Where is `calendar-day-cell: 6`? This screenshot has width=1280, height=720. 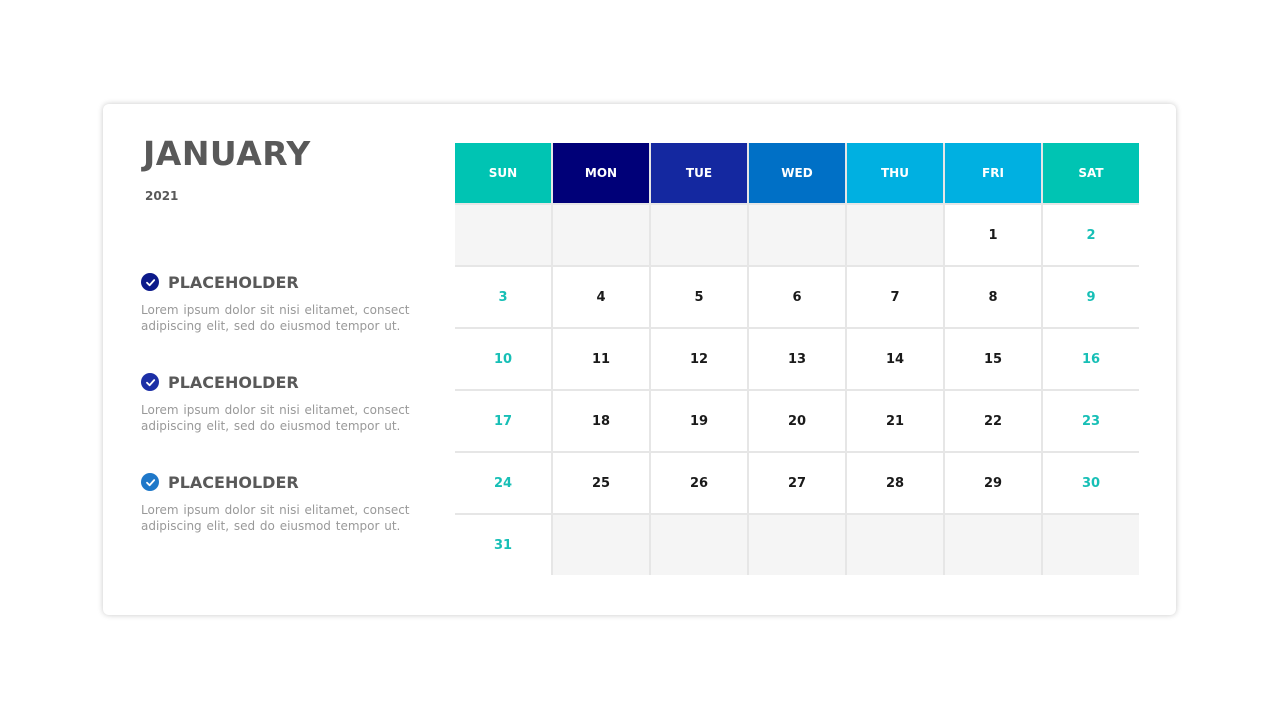 calendar-day-cell: 6 is located at coordinates (797, 297).